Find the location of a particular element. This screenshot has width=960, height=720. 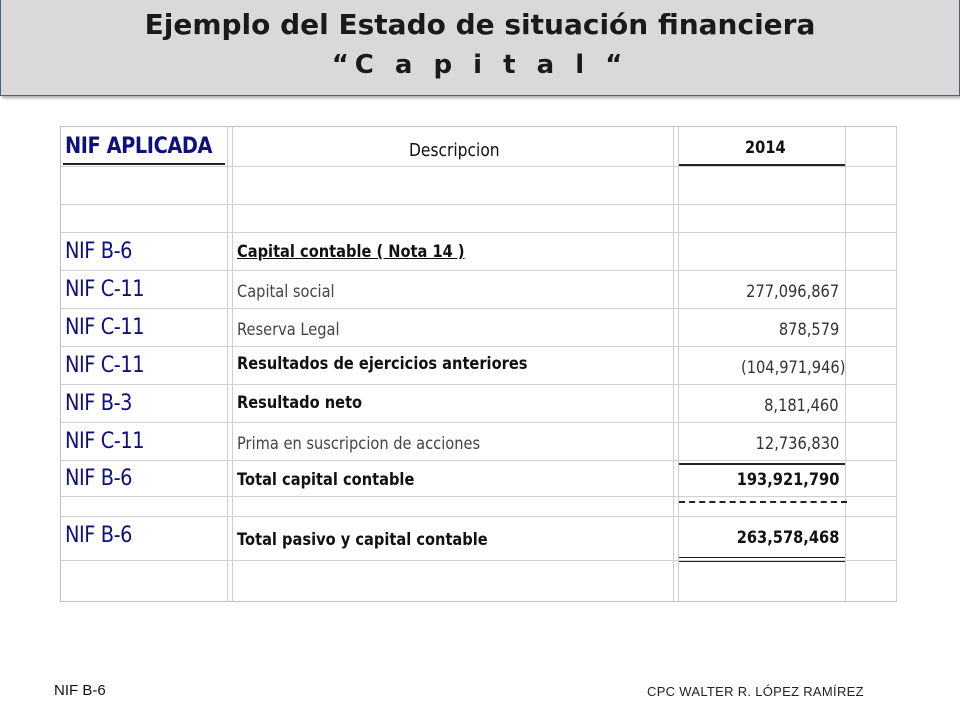

row-amount: 878,579 is located at coordinates (808, 330).